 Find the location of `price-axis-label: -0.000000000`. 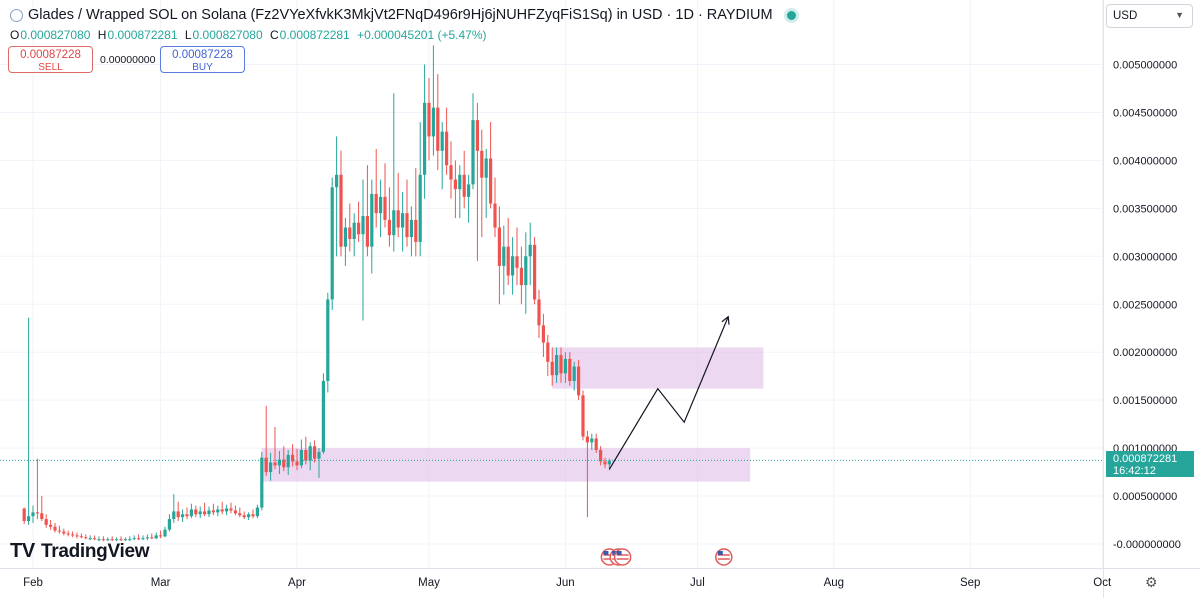

price-axis-label: -0.000000000 is located at coordinates (1147, 545).